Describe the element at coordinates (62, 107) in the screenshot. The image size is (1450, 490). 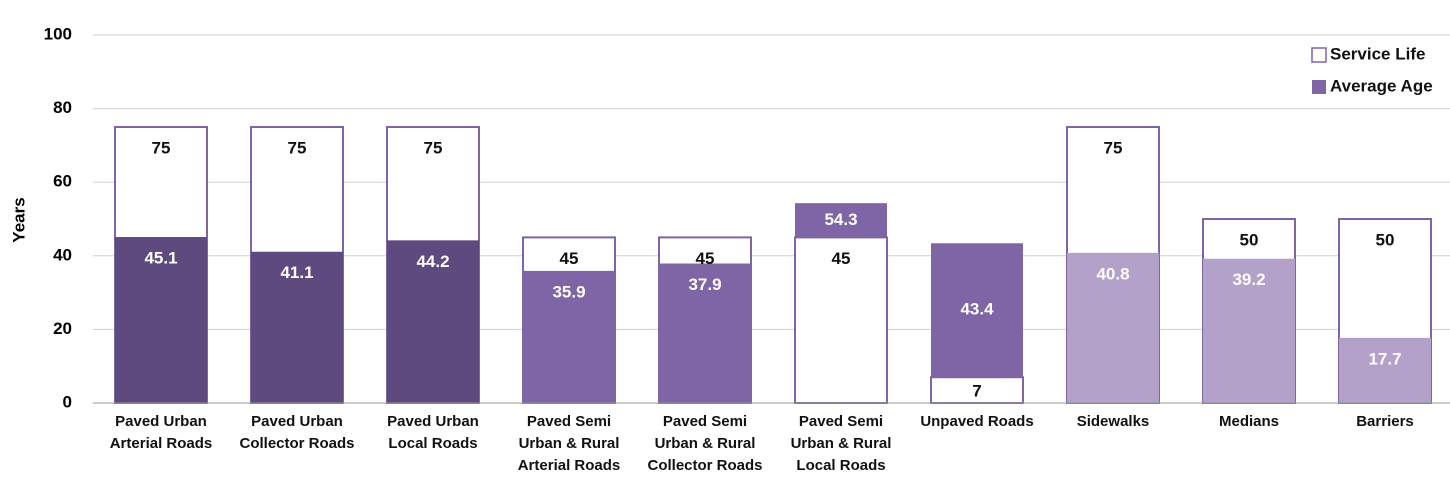
I see `y-tick-label: 80` at that location.